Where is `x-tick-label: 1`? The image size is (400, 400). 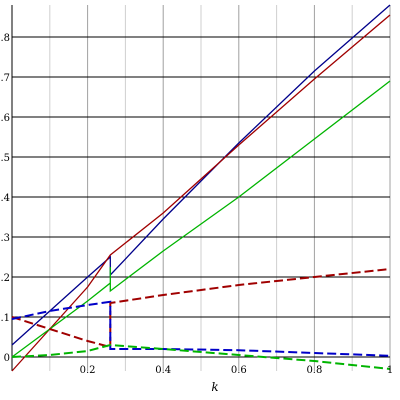 x-tick-label: 1 is located at coordinates (390, 370).